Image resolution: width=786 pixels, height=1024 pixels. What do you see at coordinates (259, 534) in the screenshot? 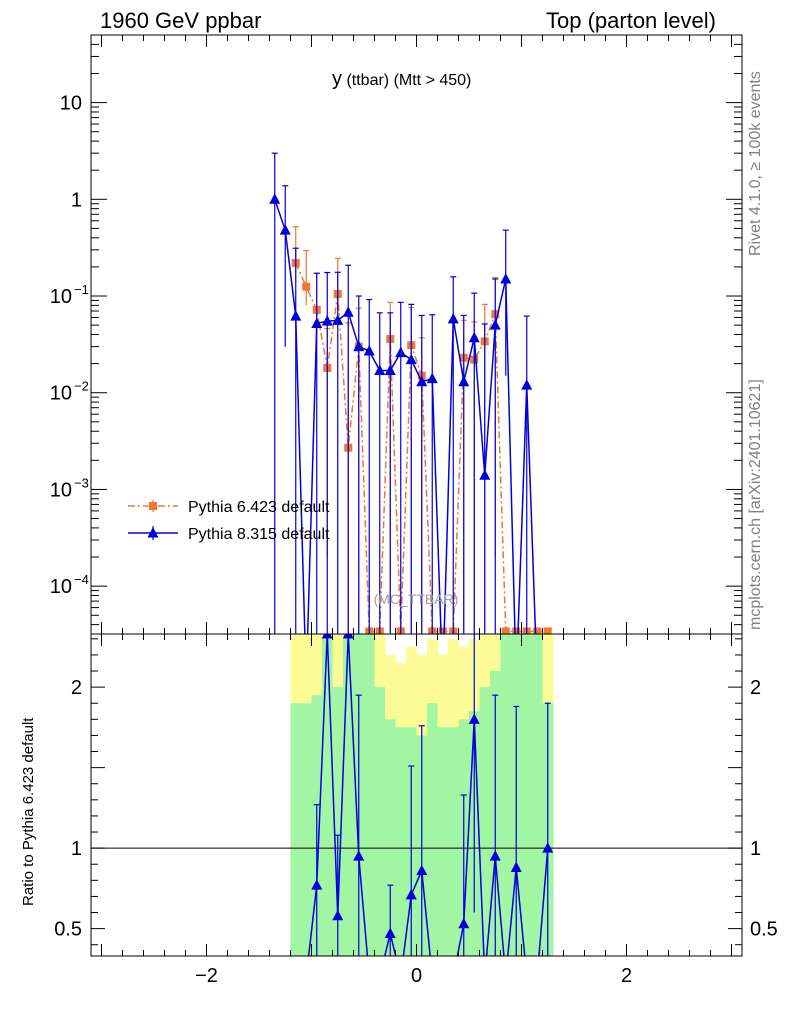
I see `legend-pythia8-label: Pythia 8.315 default` at bounding box center [259, 534].